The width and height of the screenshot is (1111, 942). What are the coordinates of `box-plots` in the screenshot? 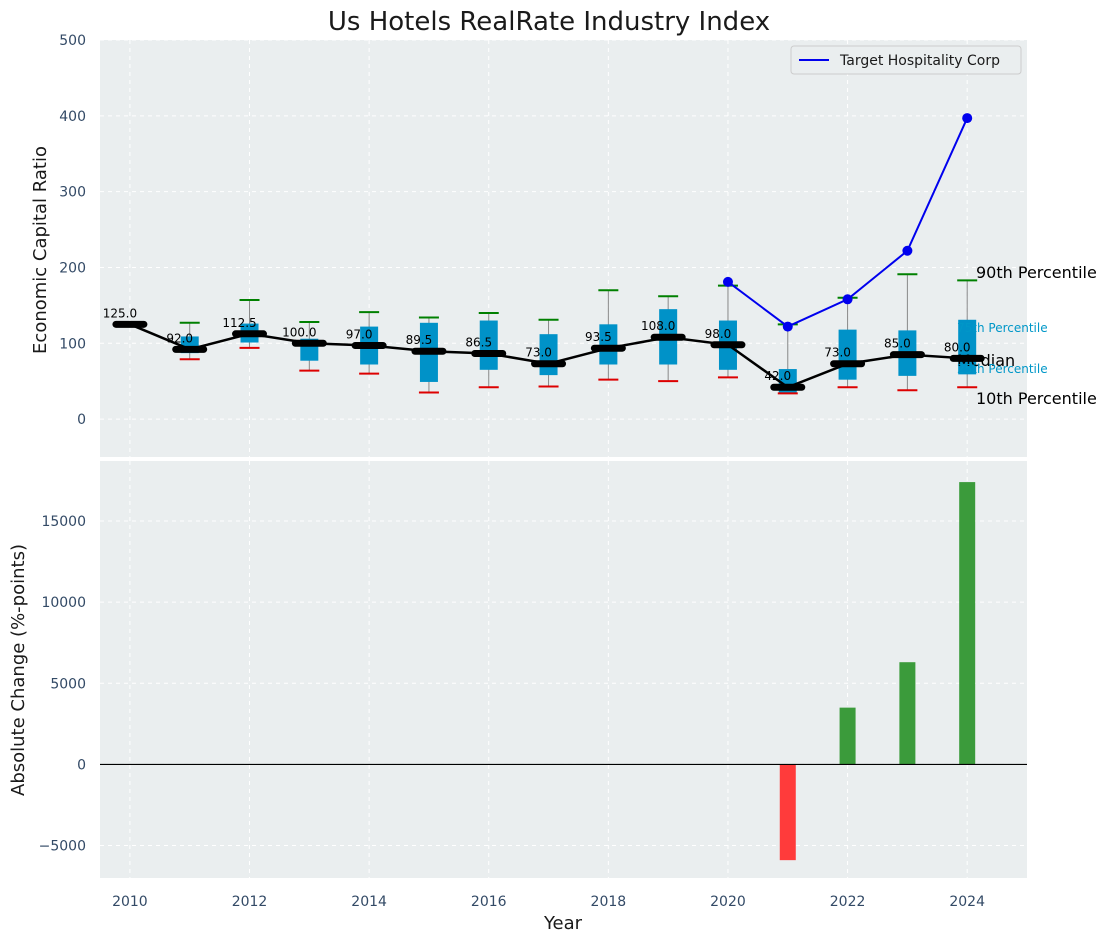 It's located at (548, 334).